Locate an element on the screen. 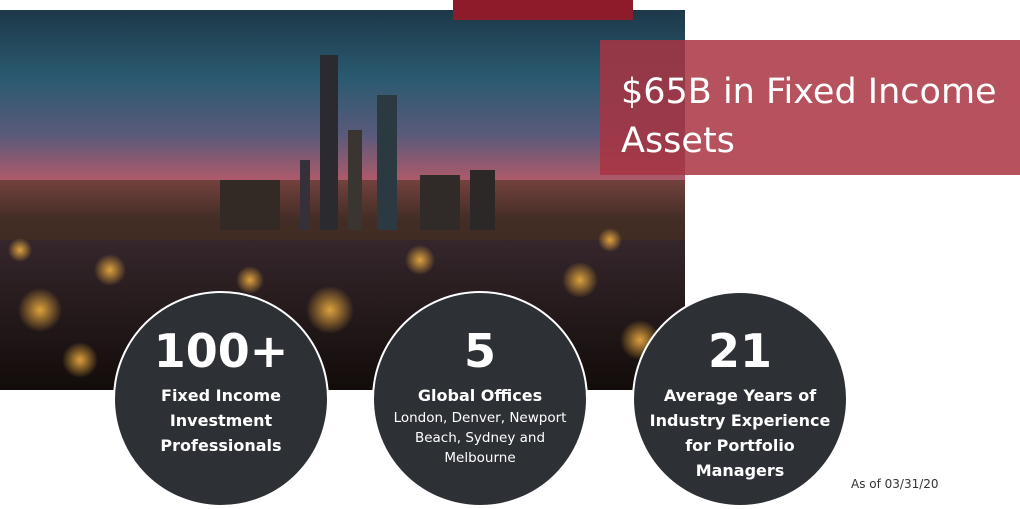 The width and height of the screenshot is (1020, 509). footnote: As of 03/31/20 is located at coordinates (895, 484).